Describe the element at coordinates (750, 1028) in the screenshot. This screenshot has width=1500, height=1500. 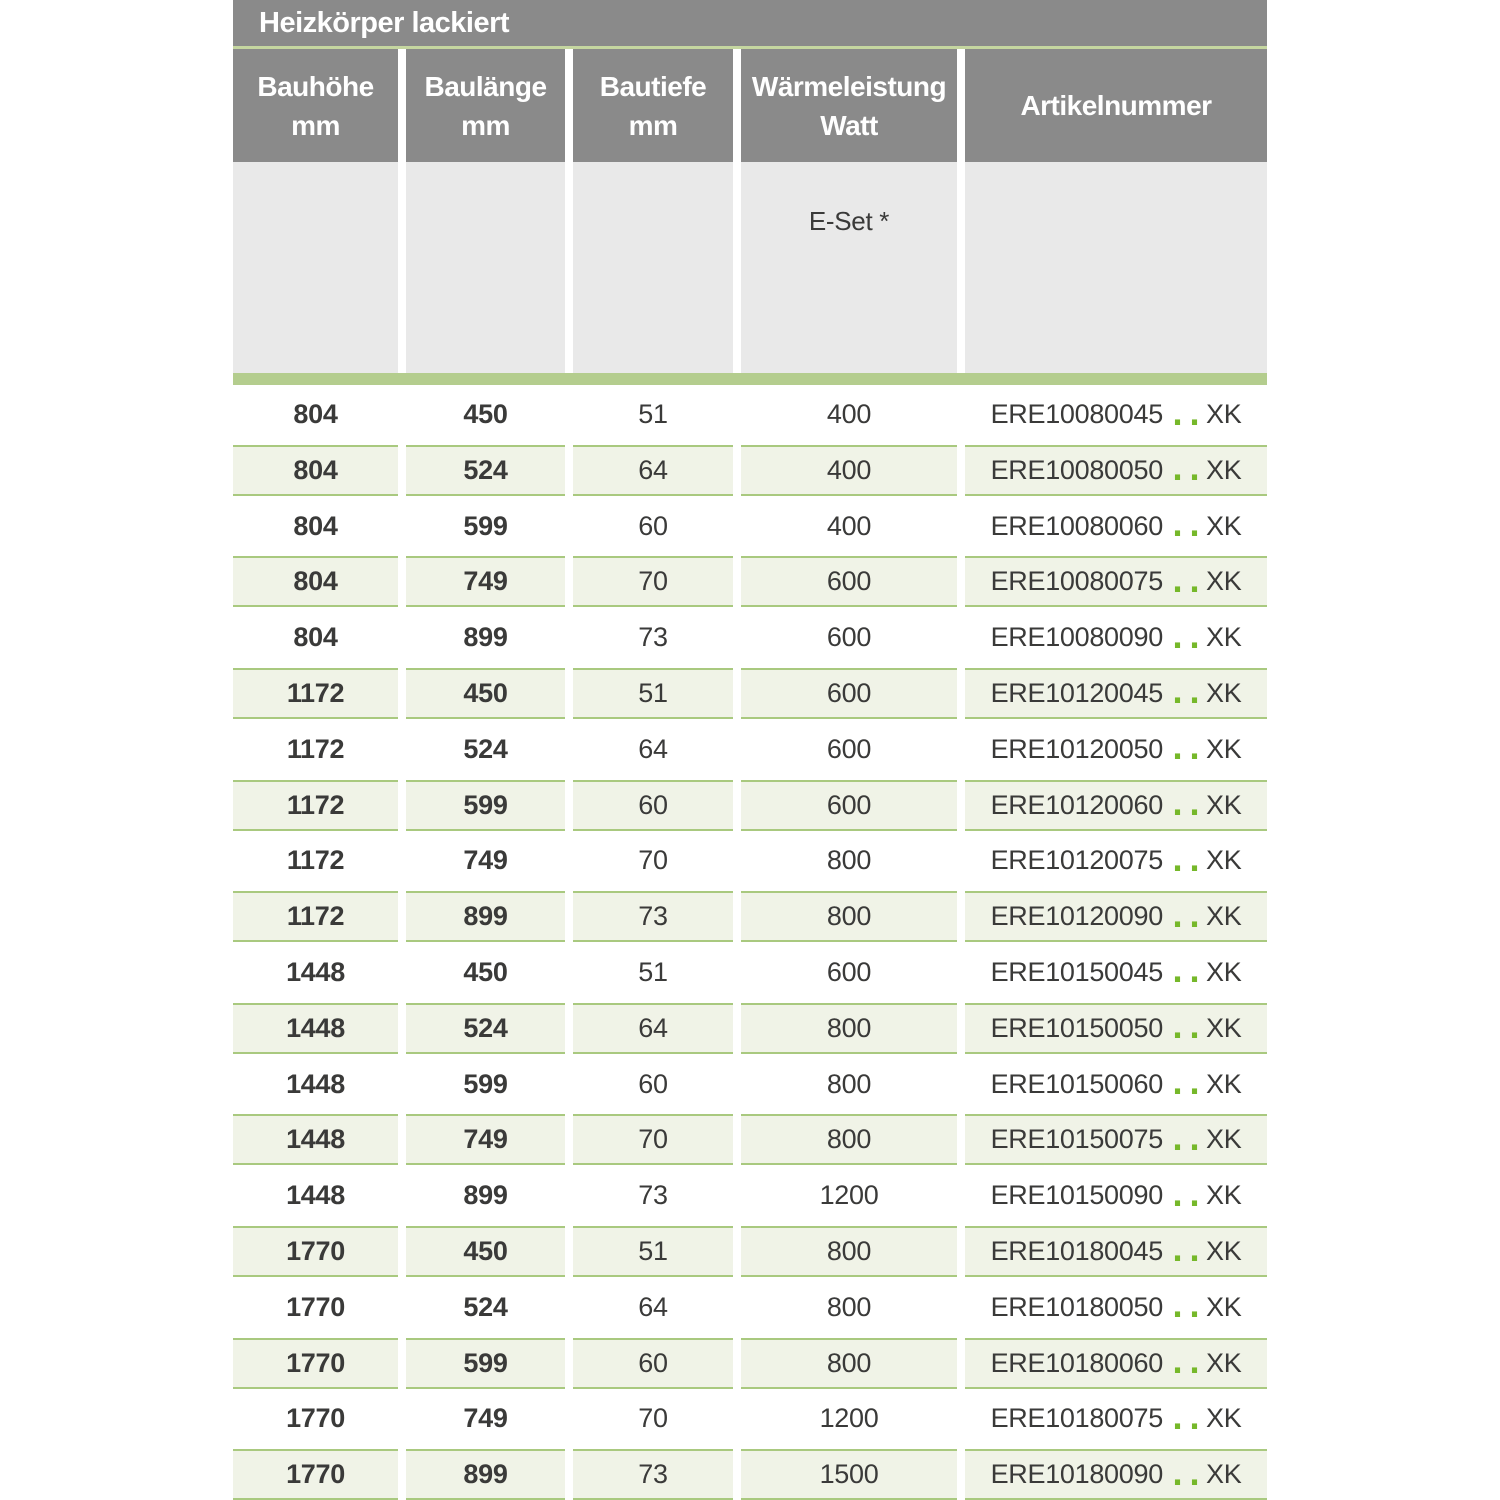
I see `table-row: 1448 524 64 800 ERE10150050.. XK` at that location.